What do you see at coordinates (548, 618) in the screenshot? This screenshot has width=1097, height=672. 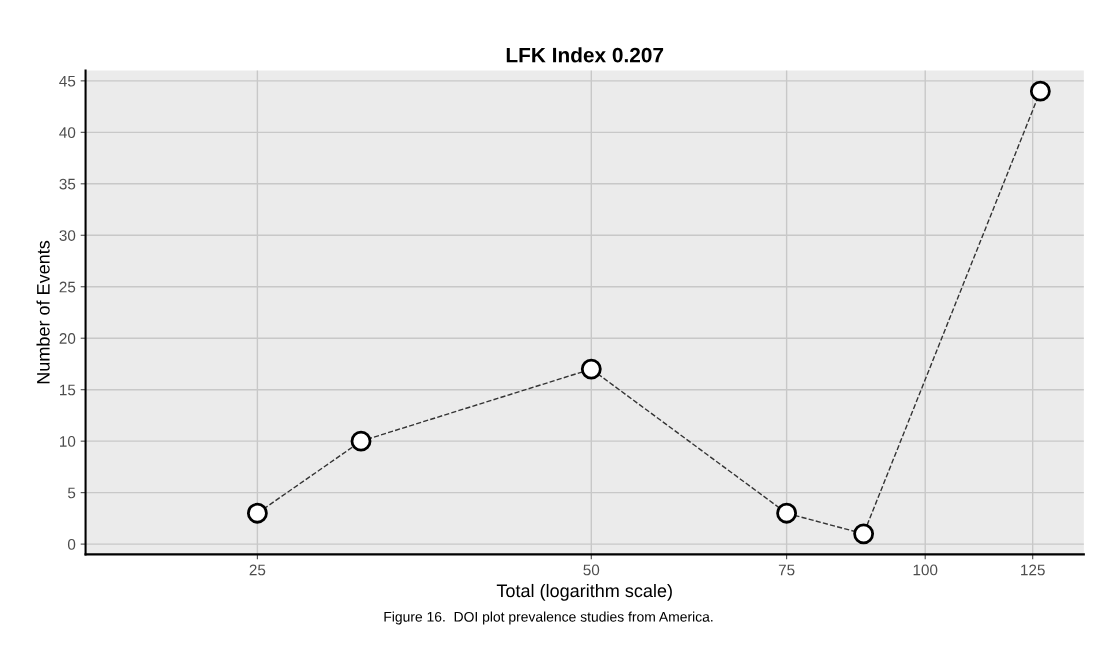 I see `caption: Figure 16. DOI plot prevalence studies from America.` at bounding box center [548, 618].